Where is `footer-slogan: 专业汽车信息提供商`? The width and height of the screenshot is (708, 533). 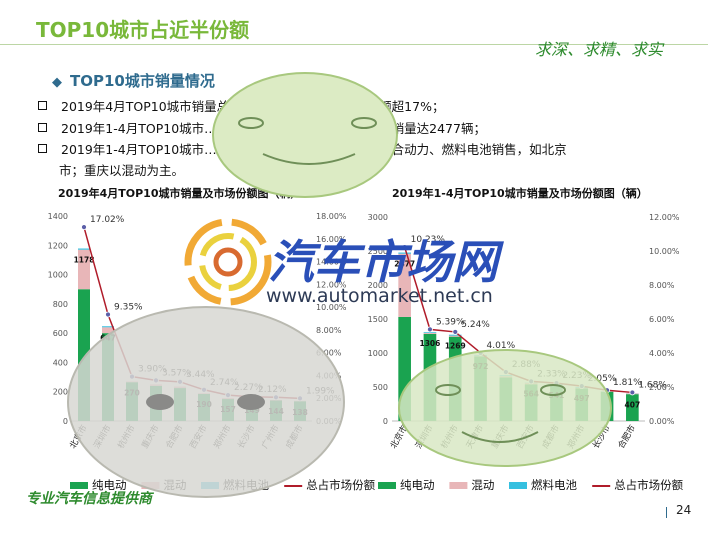 footer-slogan: 专业汽车信息提供商 is located at coordinates (89, 499).